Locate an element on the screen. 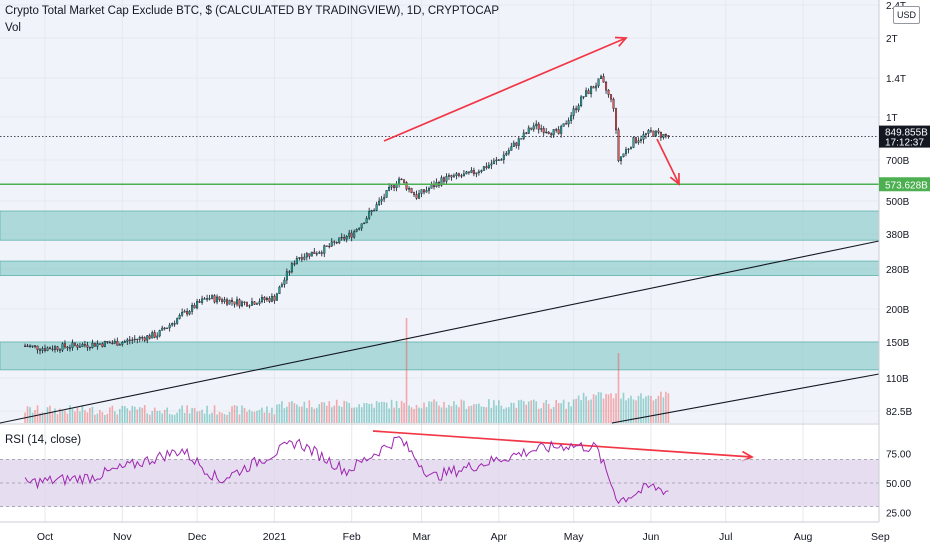 The image size is (932, 555). trend-arrow-down is located at coordinates (668, 161).